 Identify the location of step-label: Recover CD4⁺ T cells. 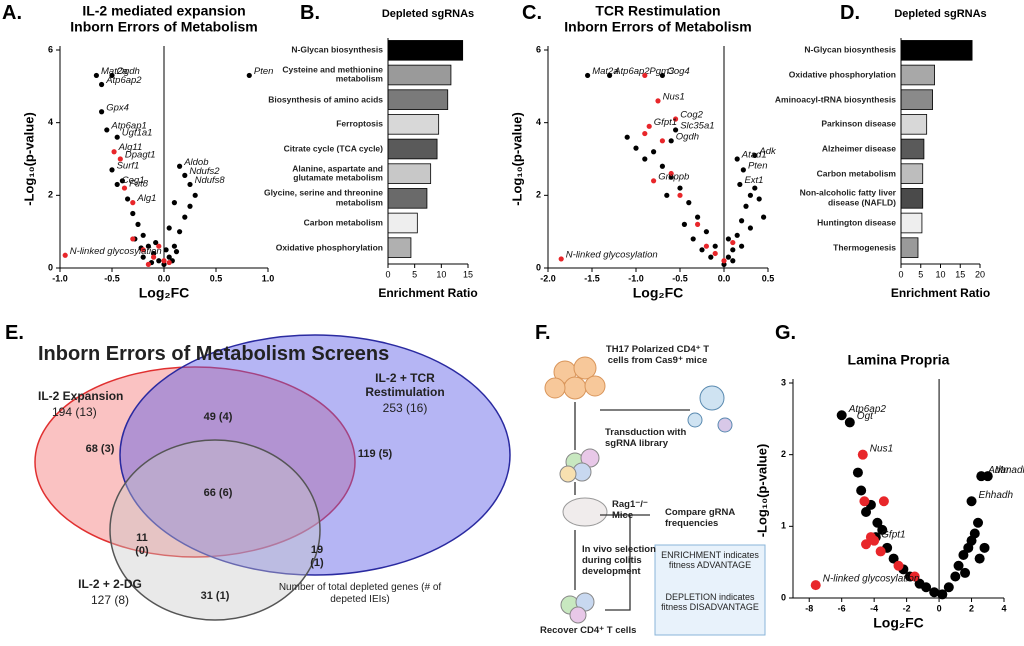
(588, 630).